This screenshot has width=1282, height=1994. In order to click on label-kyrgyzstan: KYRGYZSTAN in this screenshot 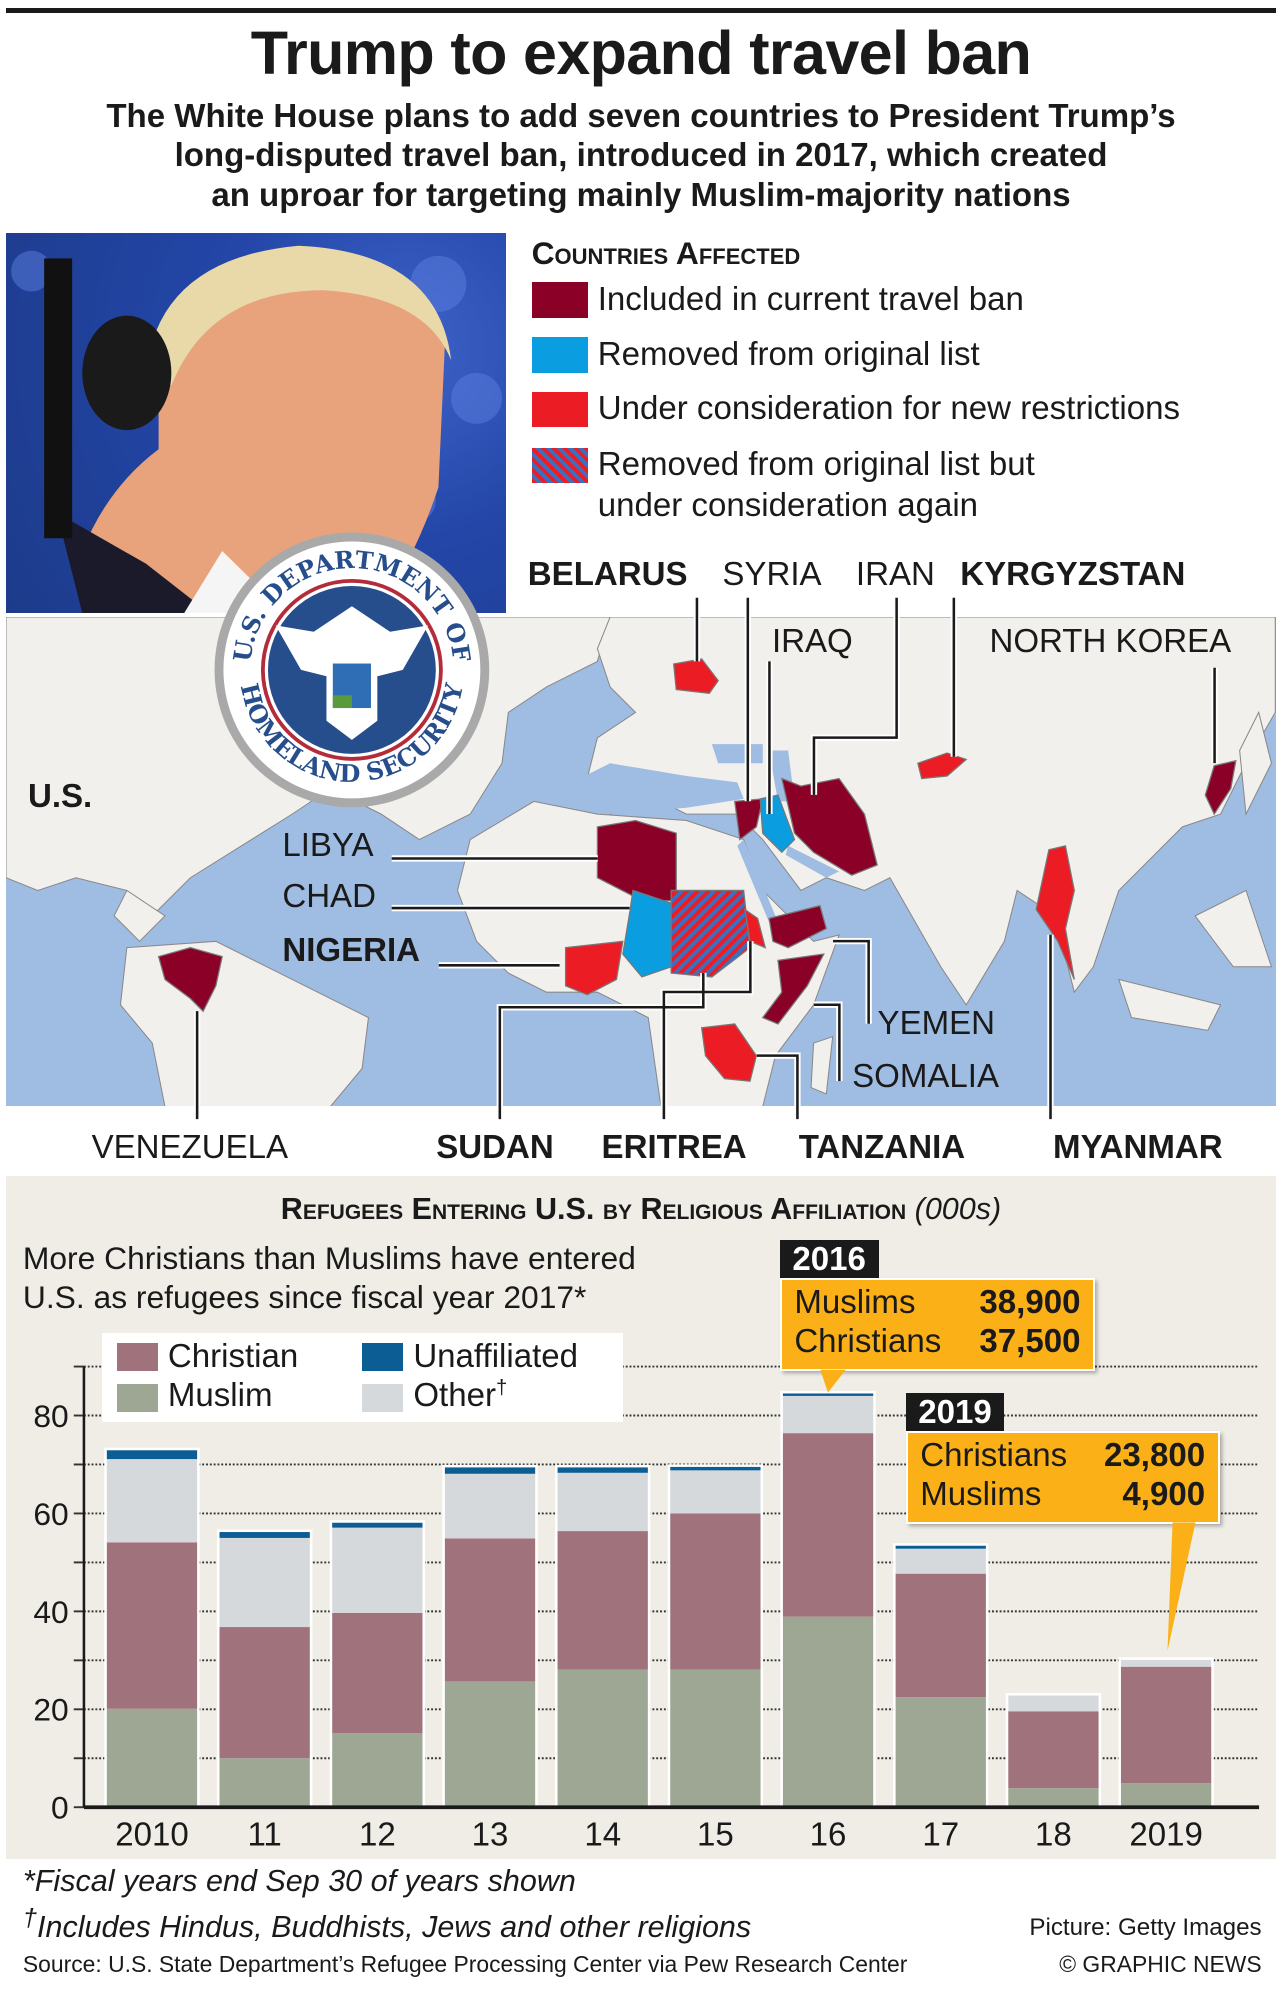, I will do `click(1073, 574)`.